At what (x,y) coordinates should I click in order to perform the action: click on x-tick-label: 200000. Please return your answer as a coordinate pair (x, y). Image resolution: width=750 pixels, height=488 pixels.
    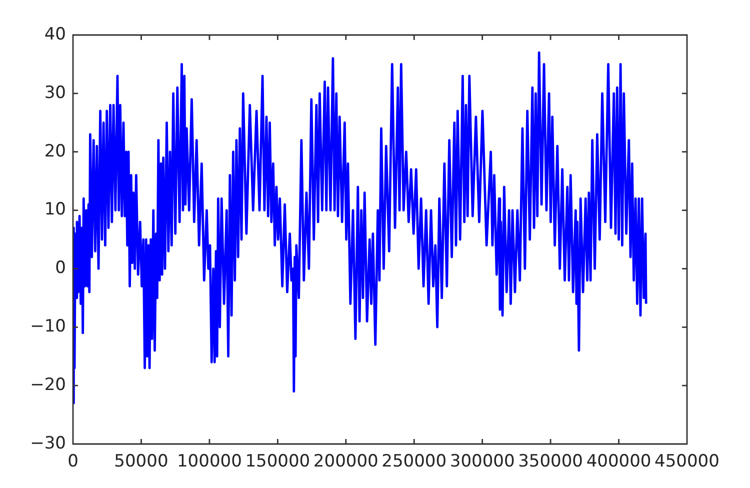
    Looking at the image, I should click on (345, 462).